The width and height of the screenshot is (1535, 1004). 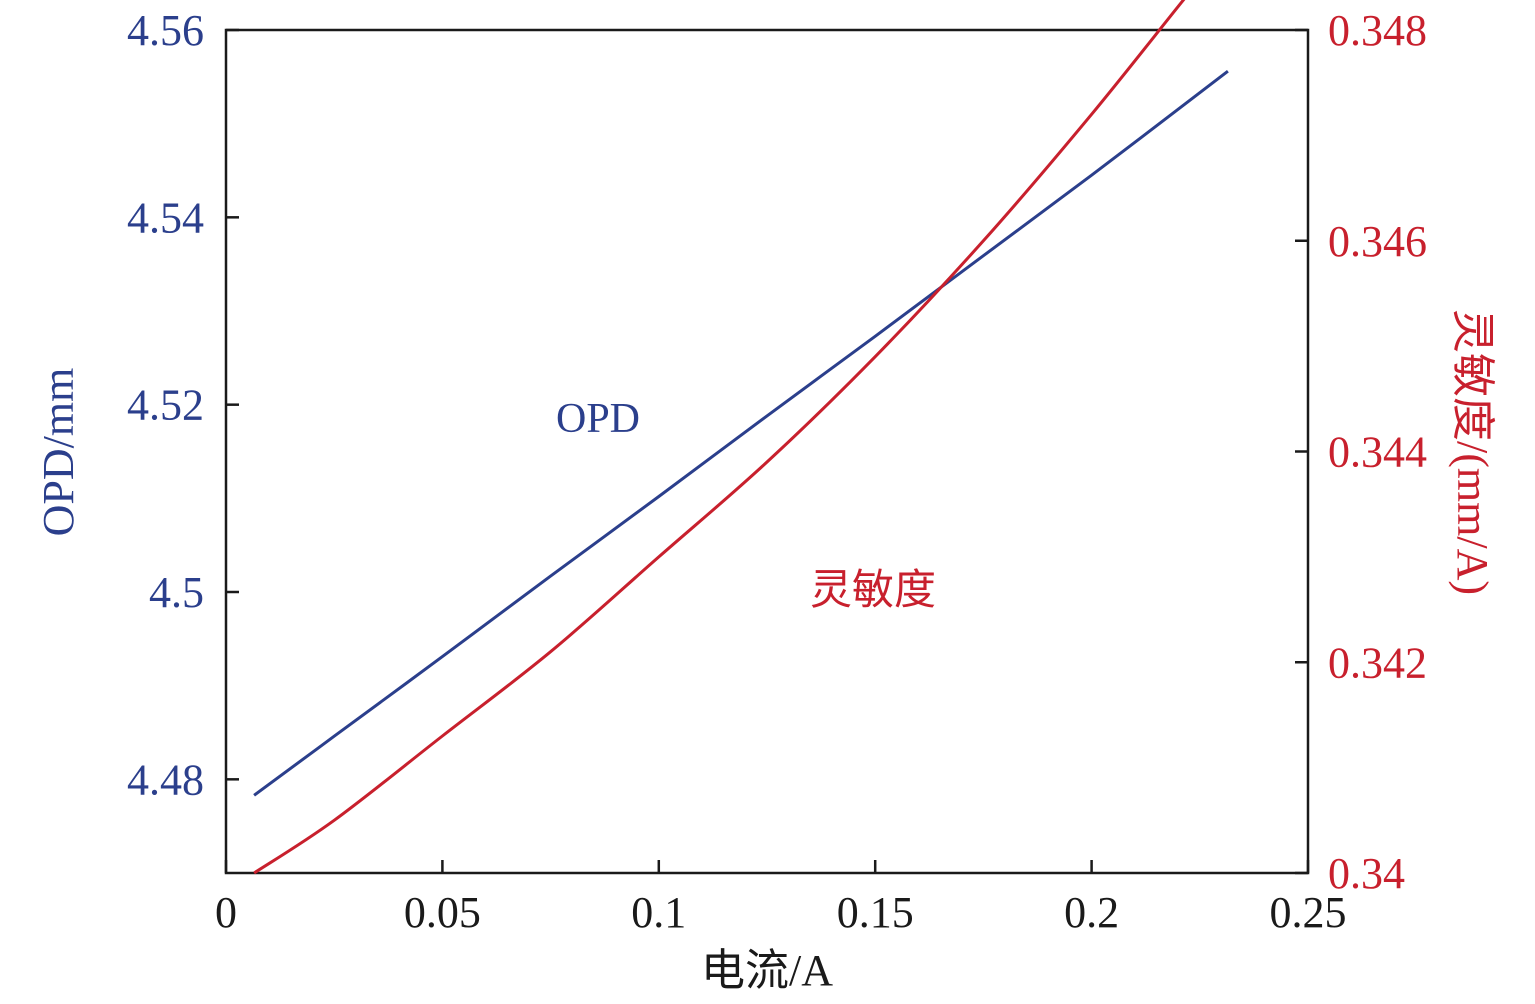 What do you see at coordinates (781, 898) in the screenshot?
I see `x-axis: 0 0.05 0.1 0.15 0.2 0.25` at bounding box center [781, 898].